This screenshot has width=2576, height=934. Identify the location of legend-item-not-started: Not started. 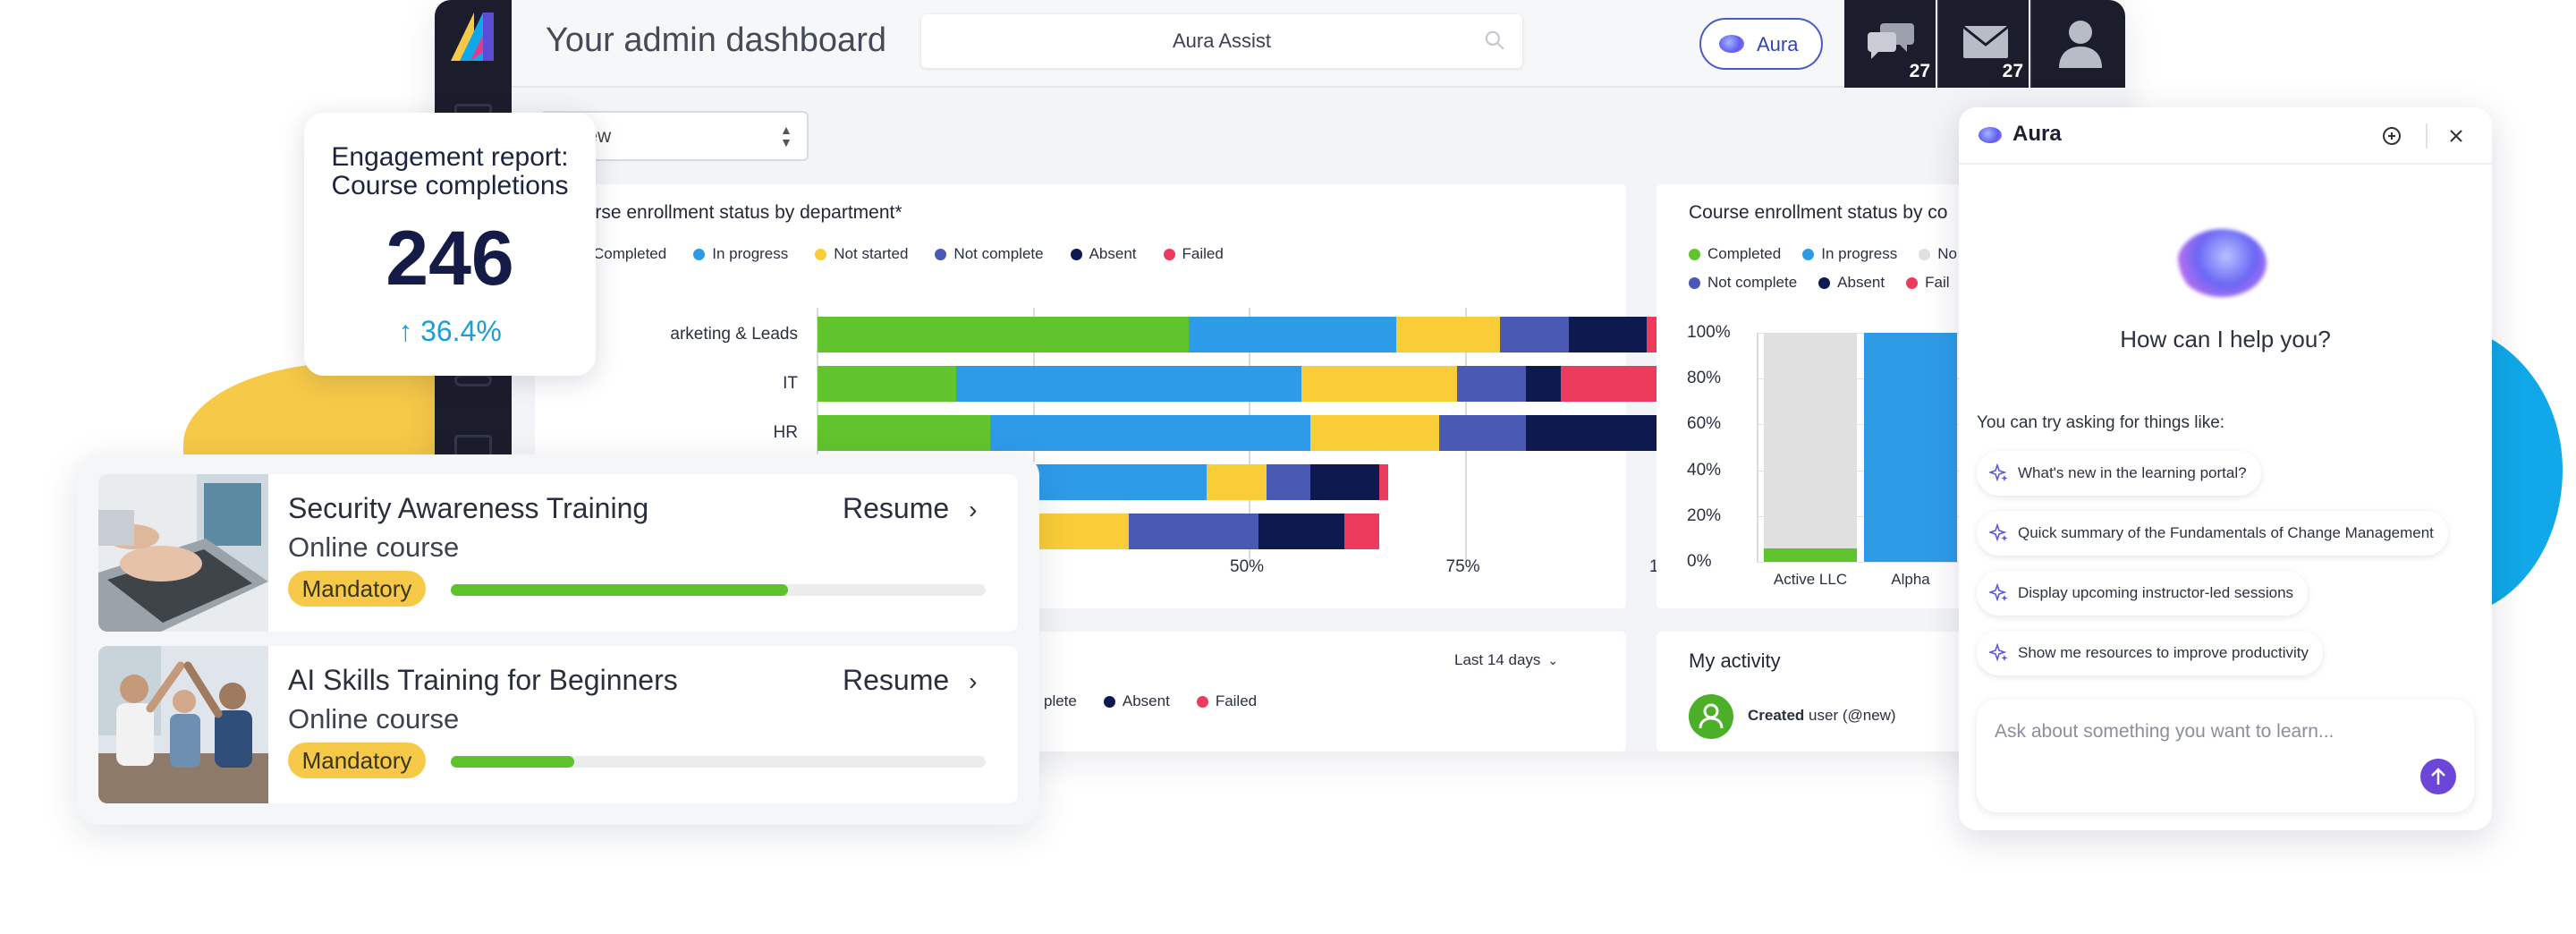
(861, 254).